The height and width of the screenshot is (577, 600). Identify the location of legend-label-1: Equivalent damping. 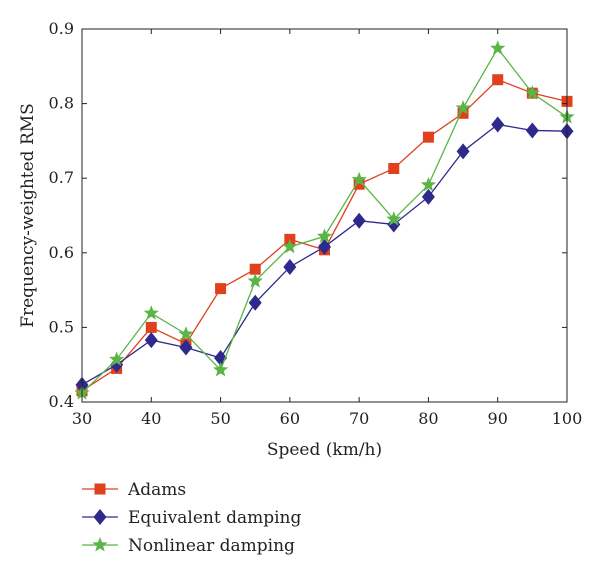
(215, 518).